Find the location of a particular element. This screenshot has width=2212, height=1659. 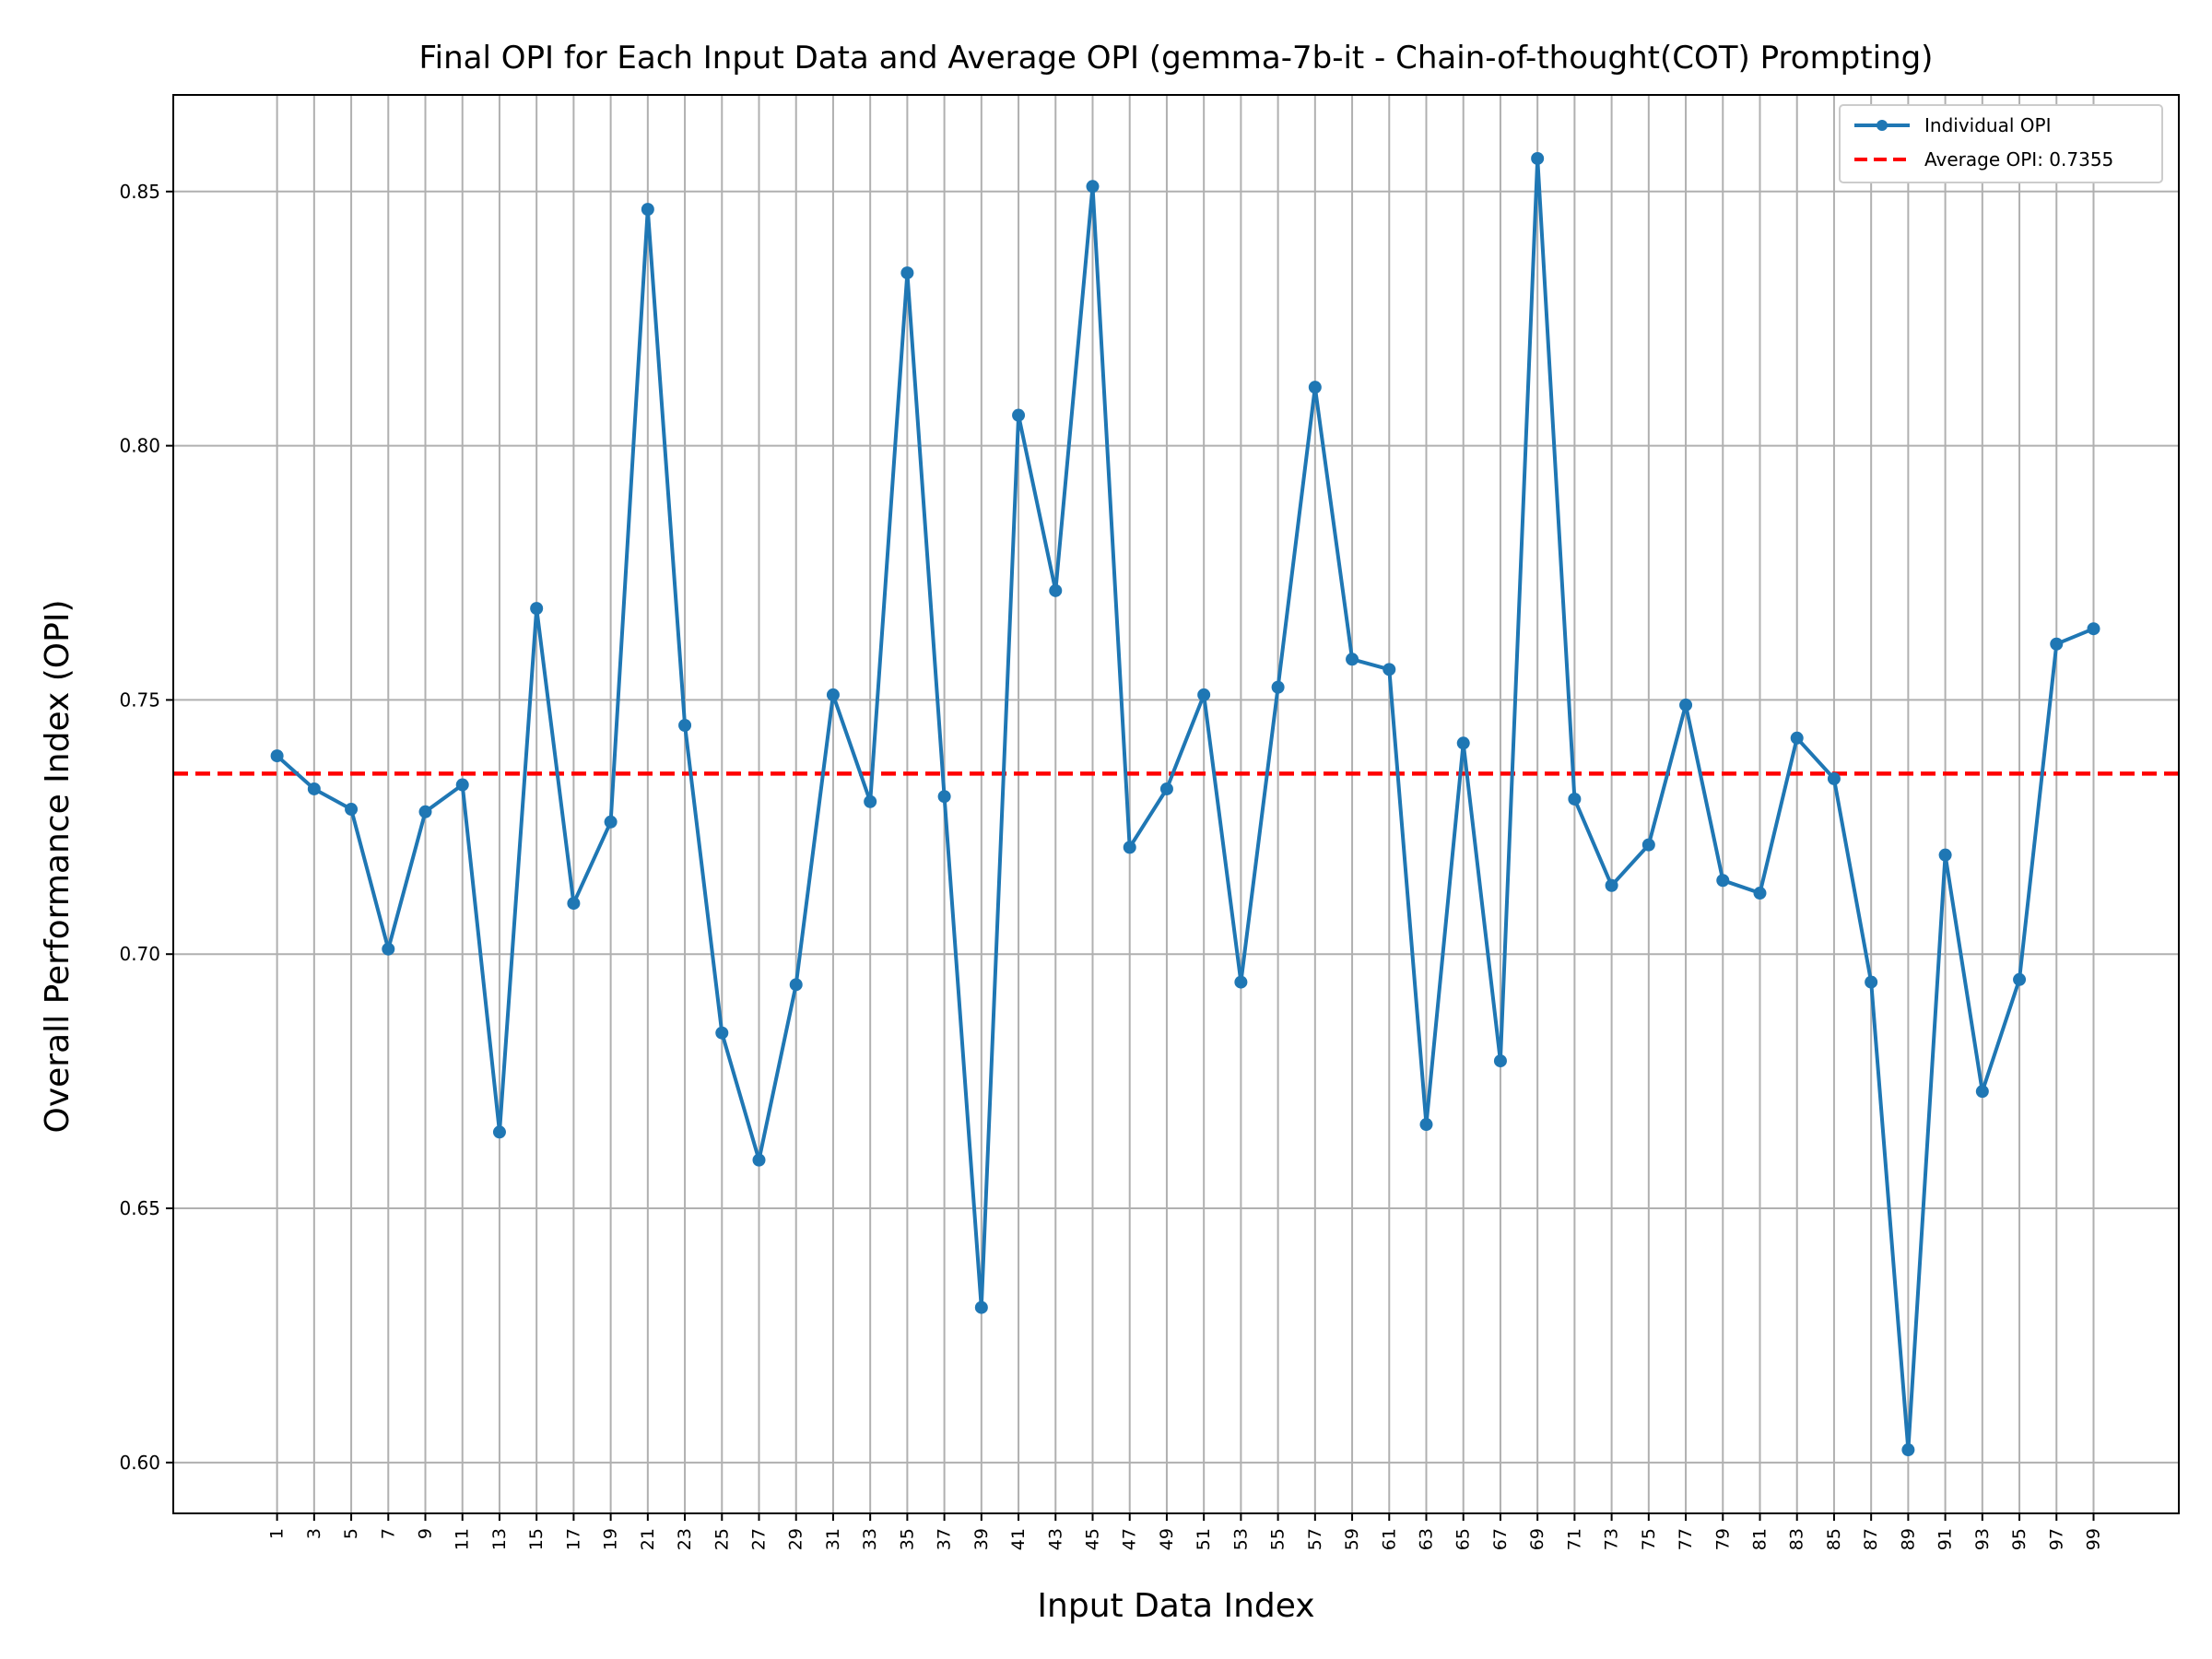

x-tick-label-69: 69 is located at coordinates (1537, 1539).